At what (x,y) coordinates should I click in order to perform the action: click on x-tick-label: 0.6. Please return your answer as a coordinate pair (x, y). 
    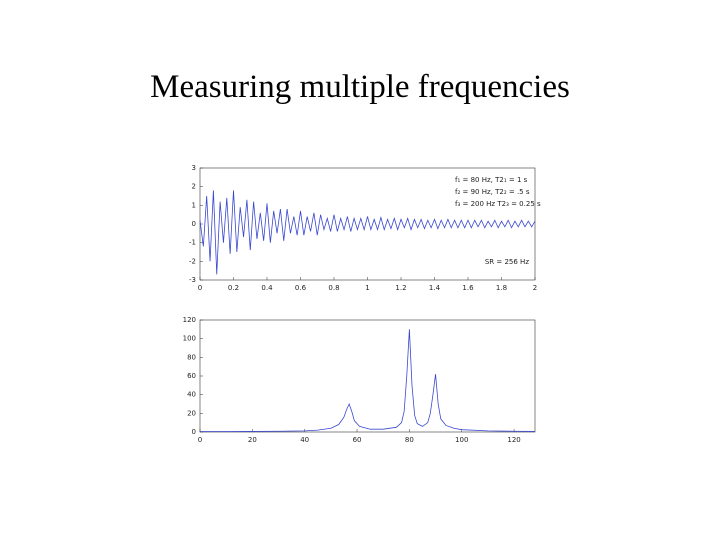
    Looking at the image, I should click on (301, 288).